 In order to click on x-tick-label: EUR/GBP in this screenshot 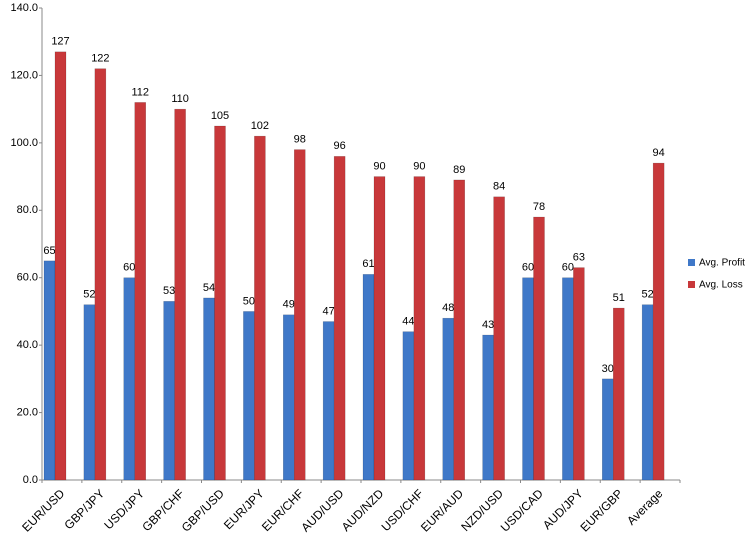, I will do `click(602, 510)`.